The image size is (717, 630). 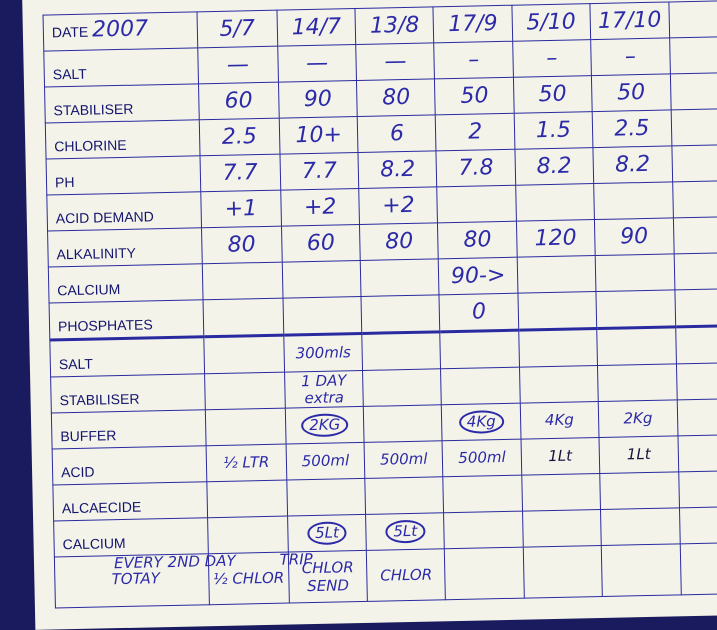 I want to click on row-label: ALCAECIDE, so click(x=130, y=501).